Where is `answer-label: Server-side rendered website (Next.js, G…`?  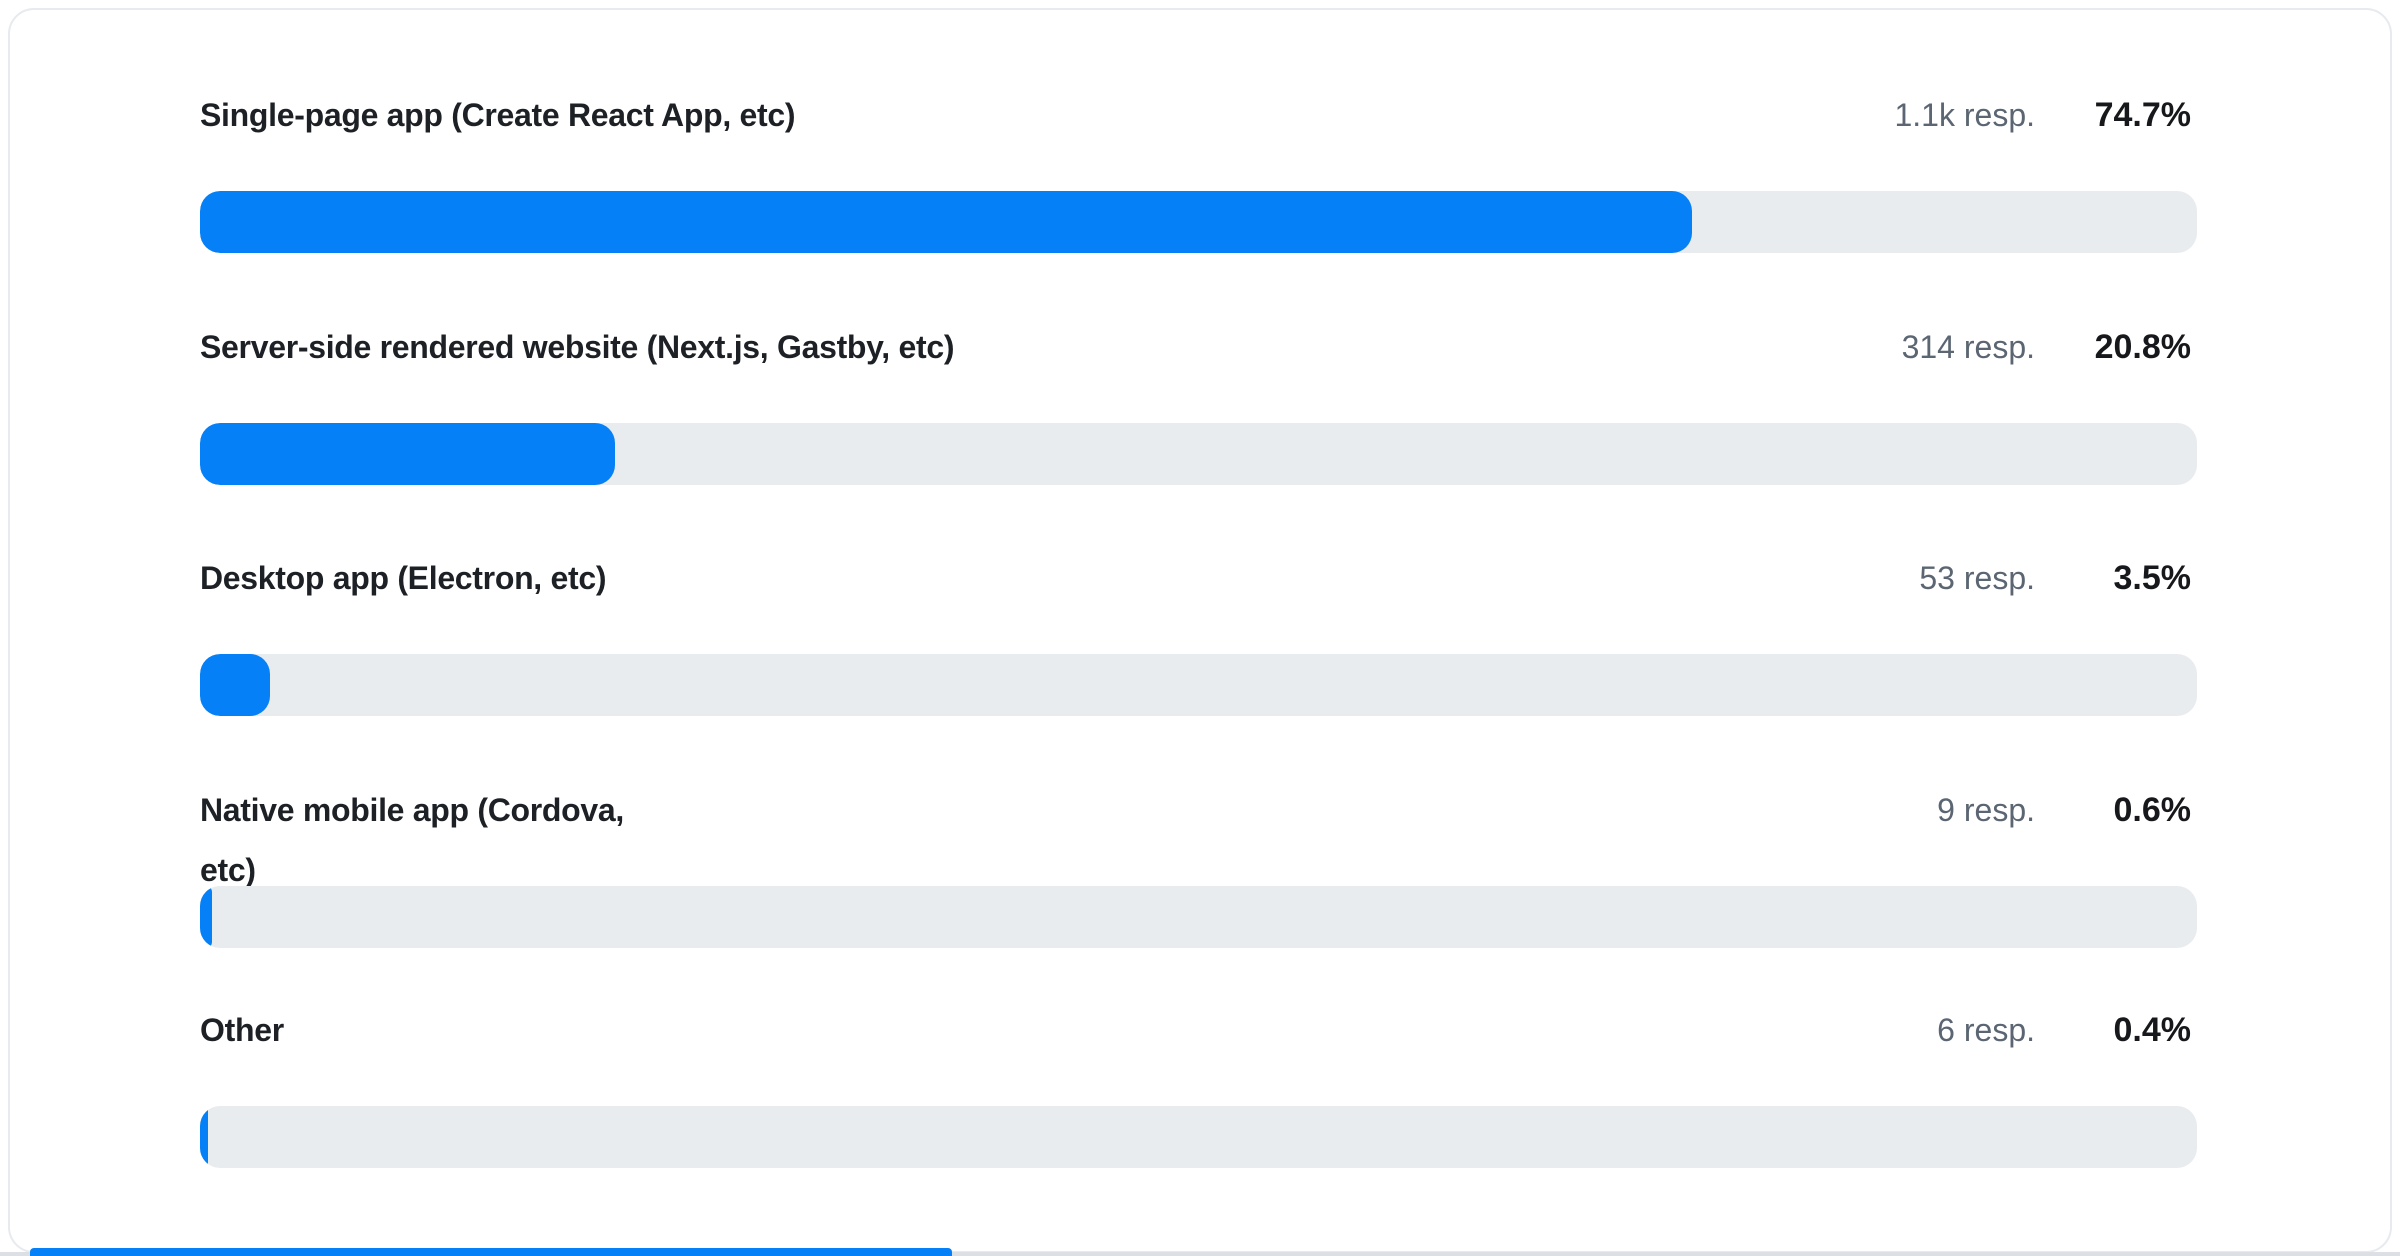 answer-label: Server-side rendered website (Next.js, G… is located at coordinates (577, 347).